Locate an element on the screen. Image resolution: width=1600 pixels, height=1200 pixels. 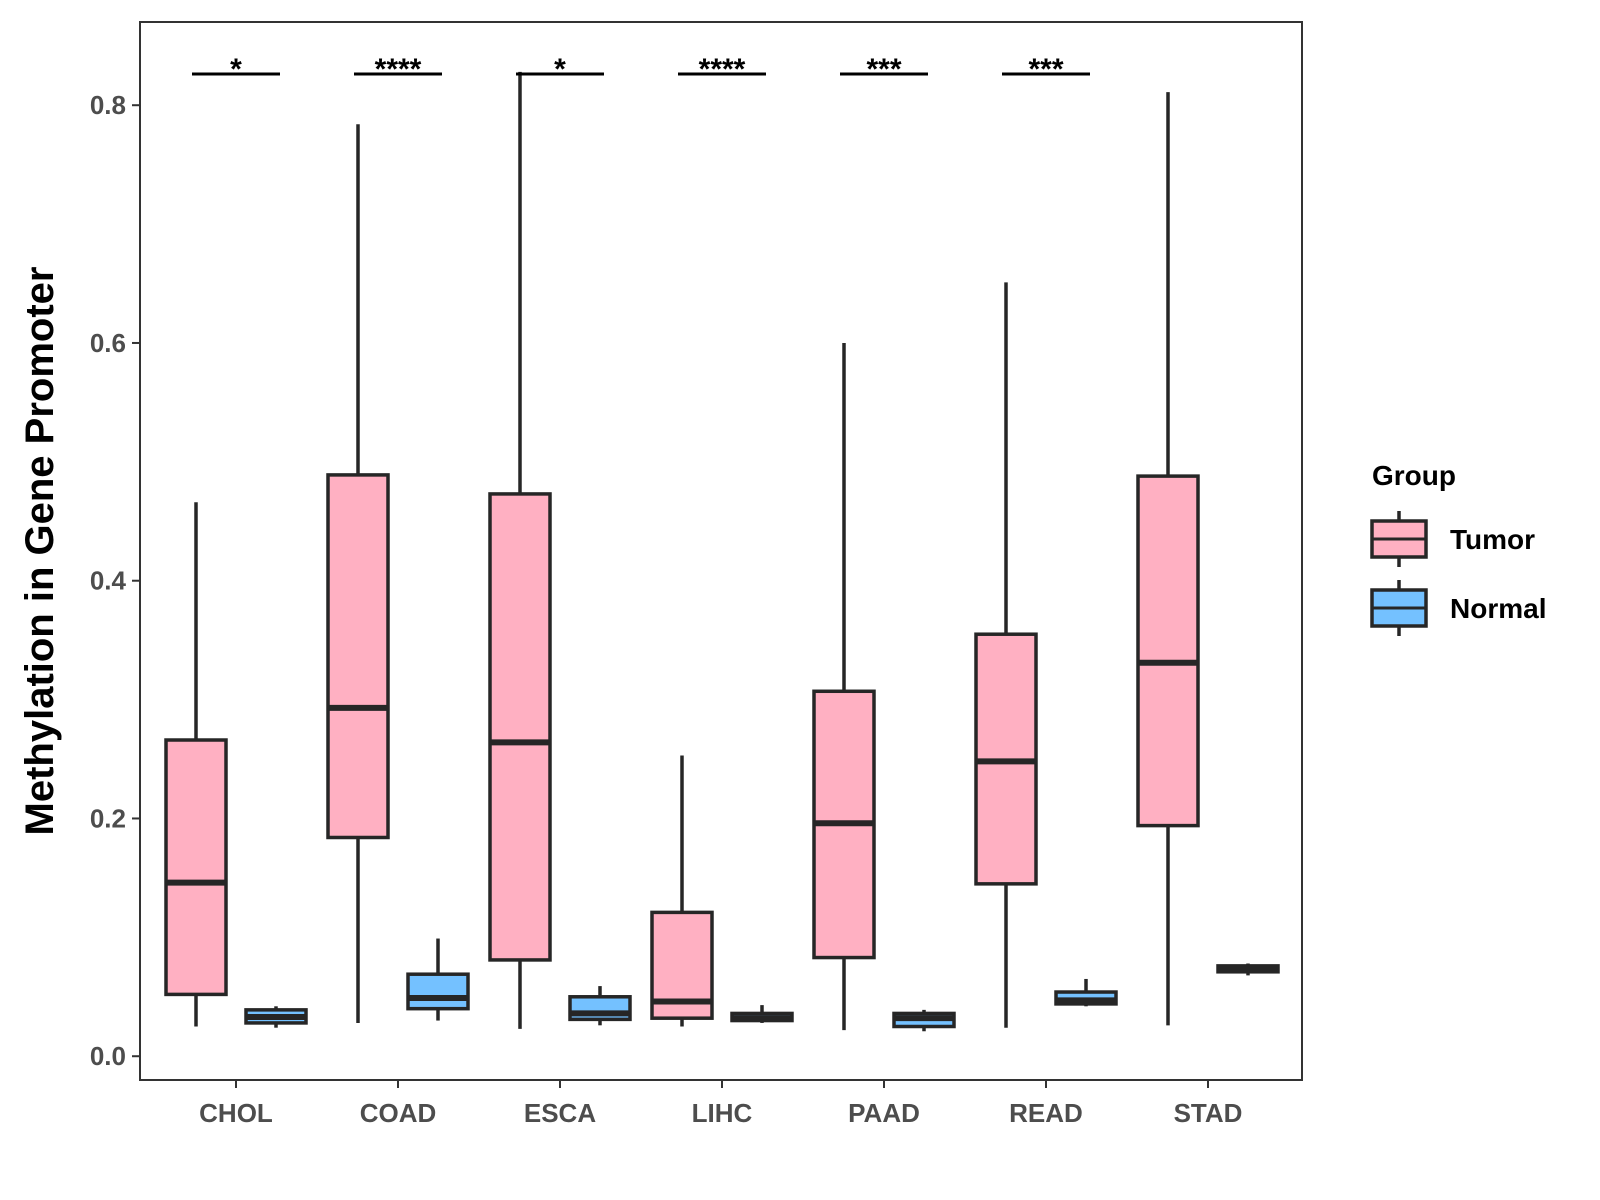
box-tumor-chol is located at coordinates (196, 764).